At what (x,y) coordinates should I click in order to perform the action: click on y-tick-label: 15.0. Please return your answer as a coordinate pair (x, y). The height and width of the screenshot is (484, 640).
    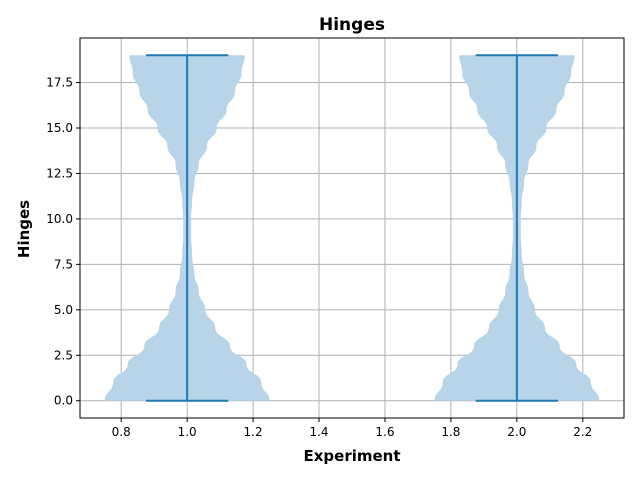
    Looking at the image, I should click on (59, 128).